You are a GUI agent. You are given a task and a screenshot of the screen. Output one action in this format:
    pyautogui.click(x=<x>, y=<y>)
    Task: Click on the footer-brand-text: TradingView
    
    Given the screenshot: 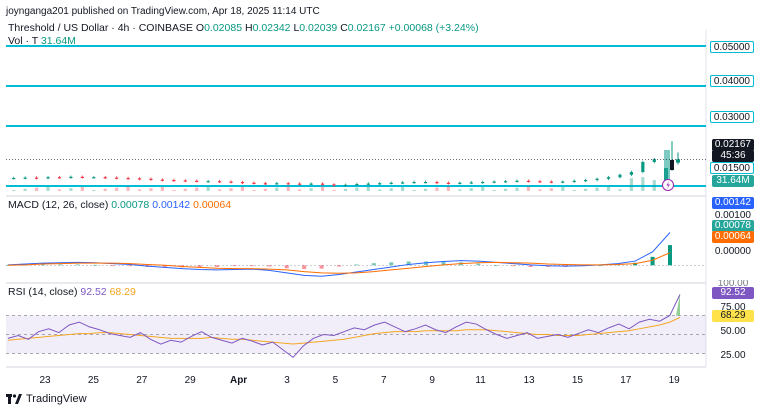 What is the action you would take?
    pyautogui.click(x=56, y=399)
    